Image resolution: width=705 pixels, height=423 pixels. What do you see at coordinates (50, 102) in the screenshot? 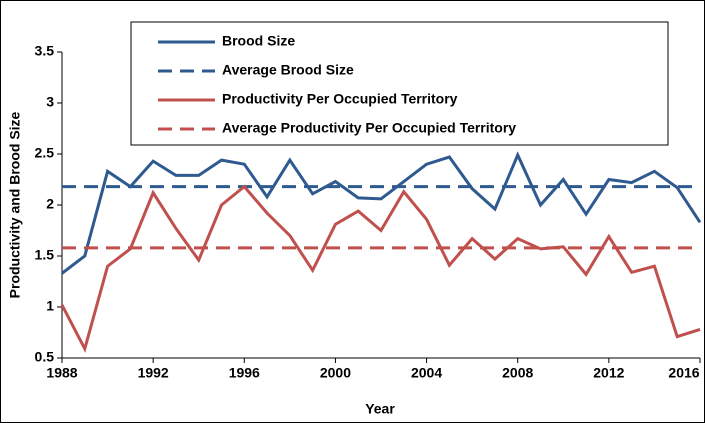
I see `y-tick-label: 3` at bounding box center [50, 102].